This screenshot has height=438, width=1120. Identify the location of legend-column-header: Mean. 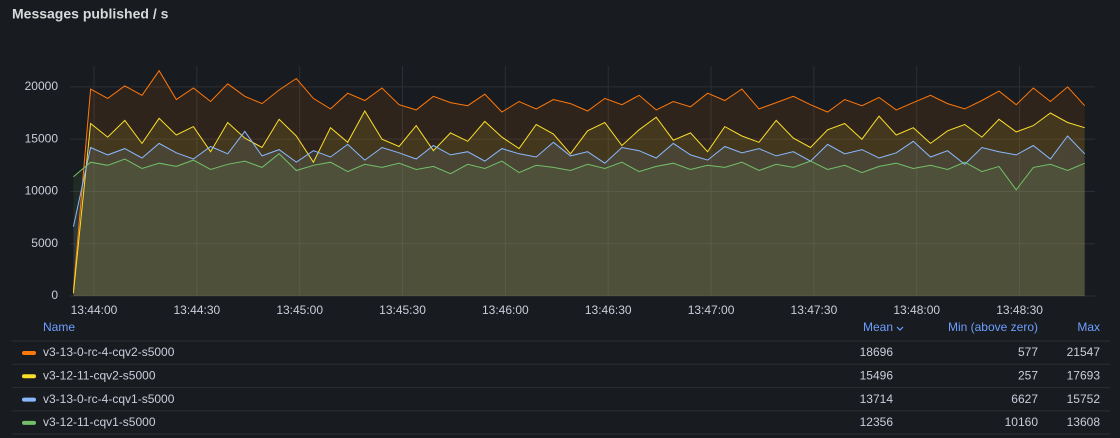
(878, 327).